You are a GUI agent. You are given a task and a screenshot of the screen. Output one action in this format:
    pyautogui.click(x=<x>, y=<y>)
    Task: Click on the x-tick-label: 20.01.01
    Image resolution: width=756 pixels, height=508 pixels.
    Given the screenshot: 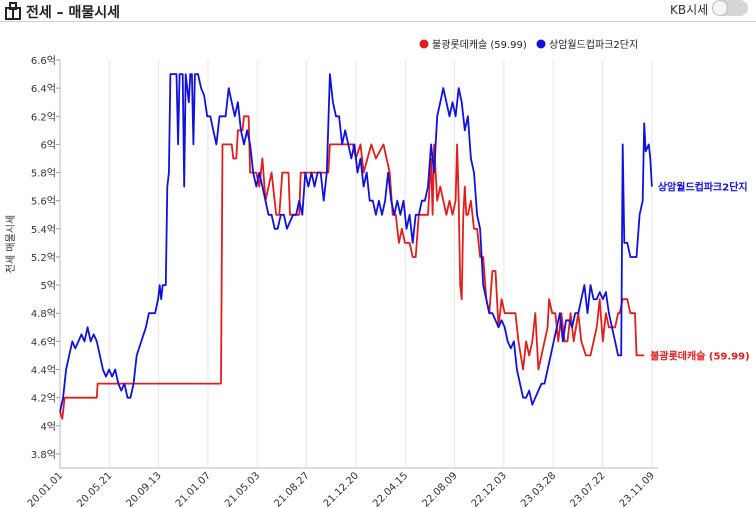 What is the action you would take?
    pyautogui.click(x=45, y=489)
    